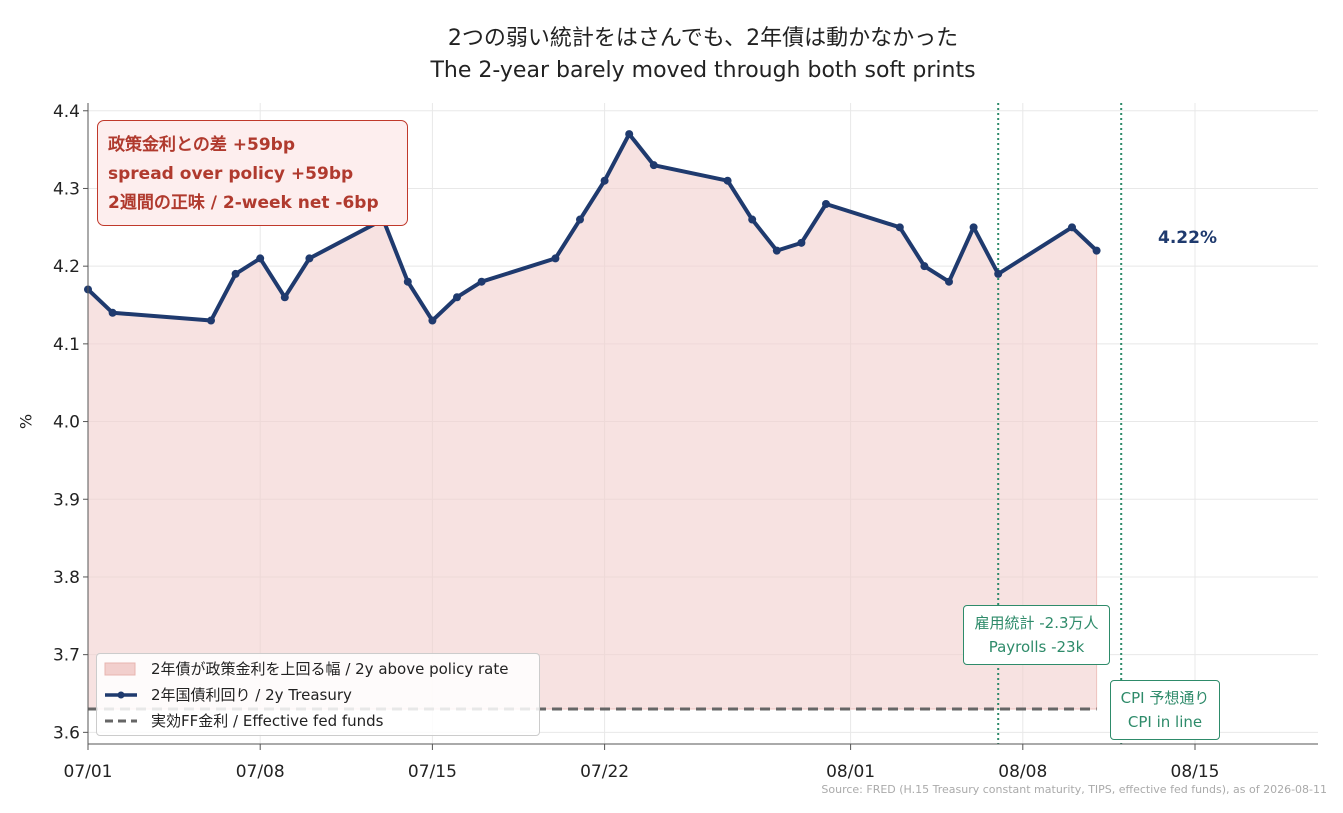  Describe the element at coordinates (267, 721) in the screenshot. I see `legend-label-fedfunds: 実効FF金利 / Effective fed funds` at that location.